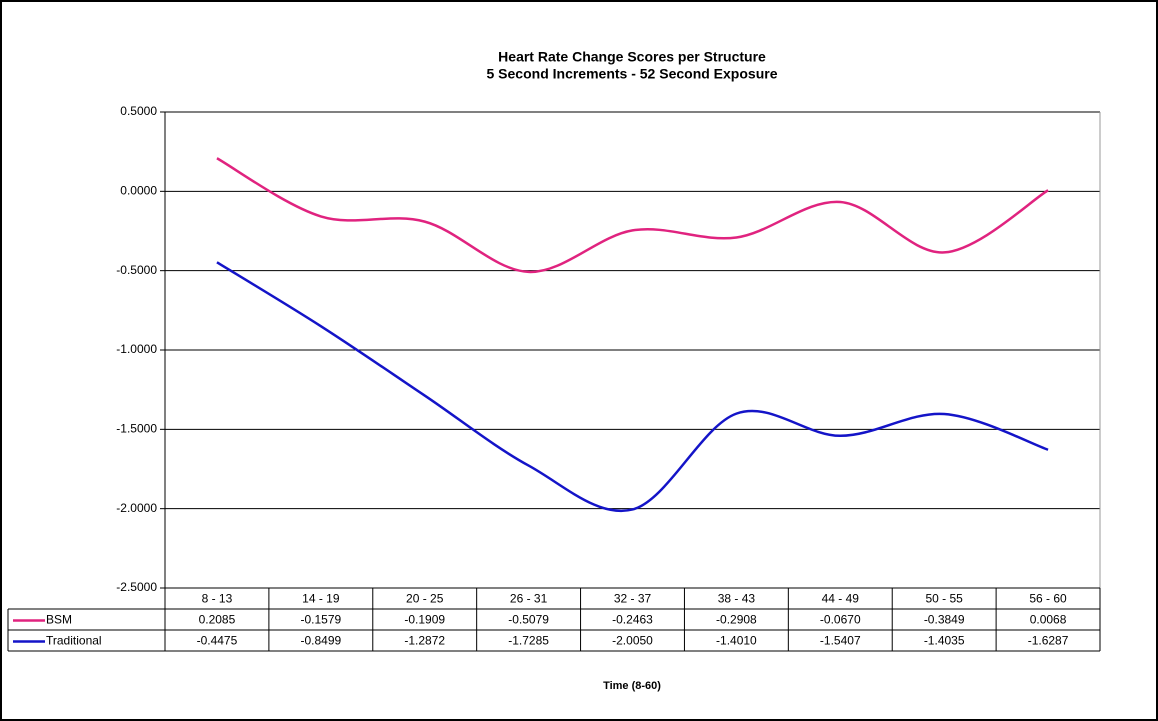 This screenshot has width=1158, height=721. What do you see at coordinates (136, 270) in the screenshot?
I see `y-tick-label: -0.5000` at bounding box center [136, 270].